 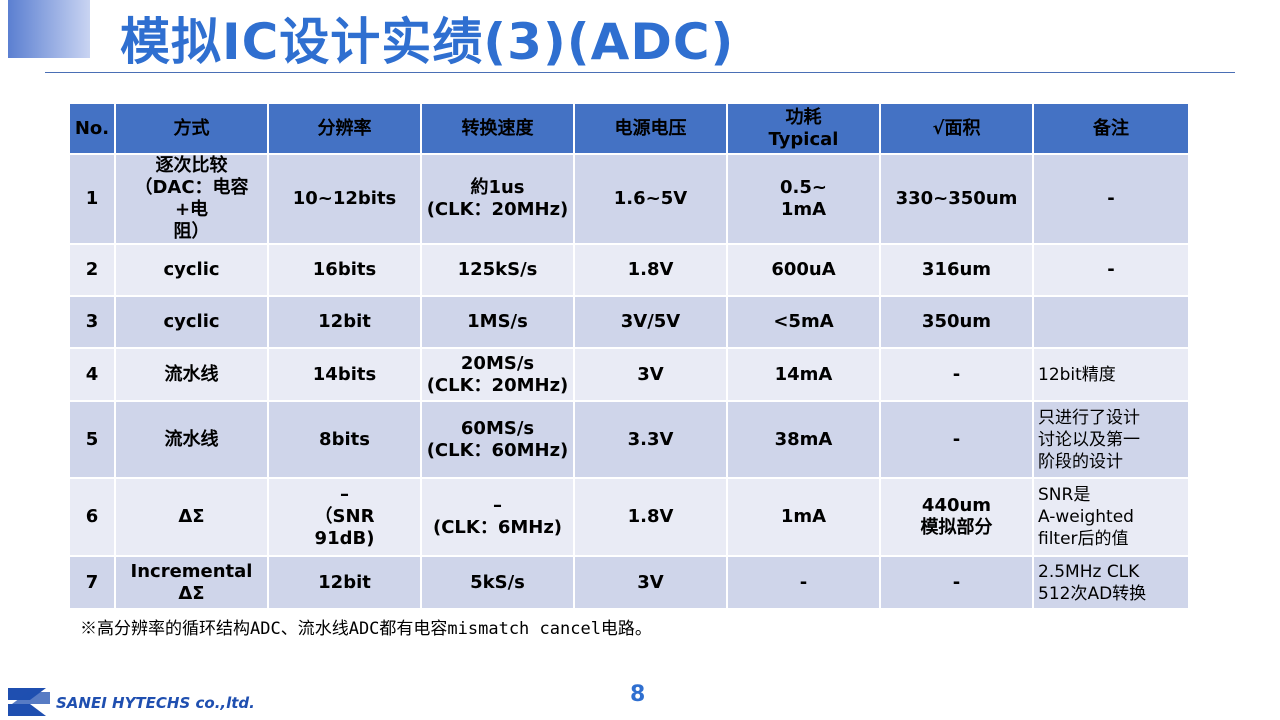 What do you see at coordinates (650, 439) in the screenshot?
I see `table-cell: 3.3V` at bounding box center [650, 439].